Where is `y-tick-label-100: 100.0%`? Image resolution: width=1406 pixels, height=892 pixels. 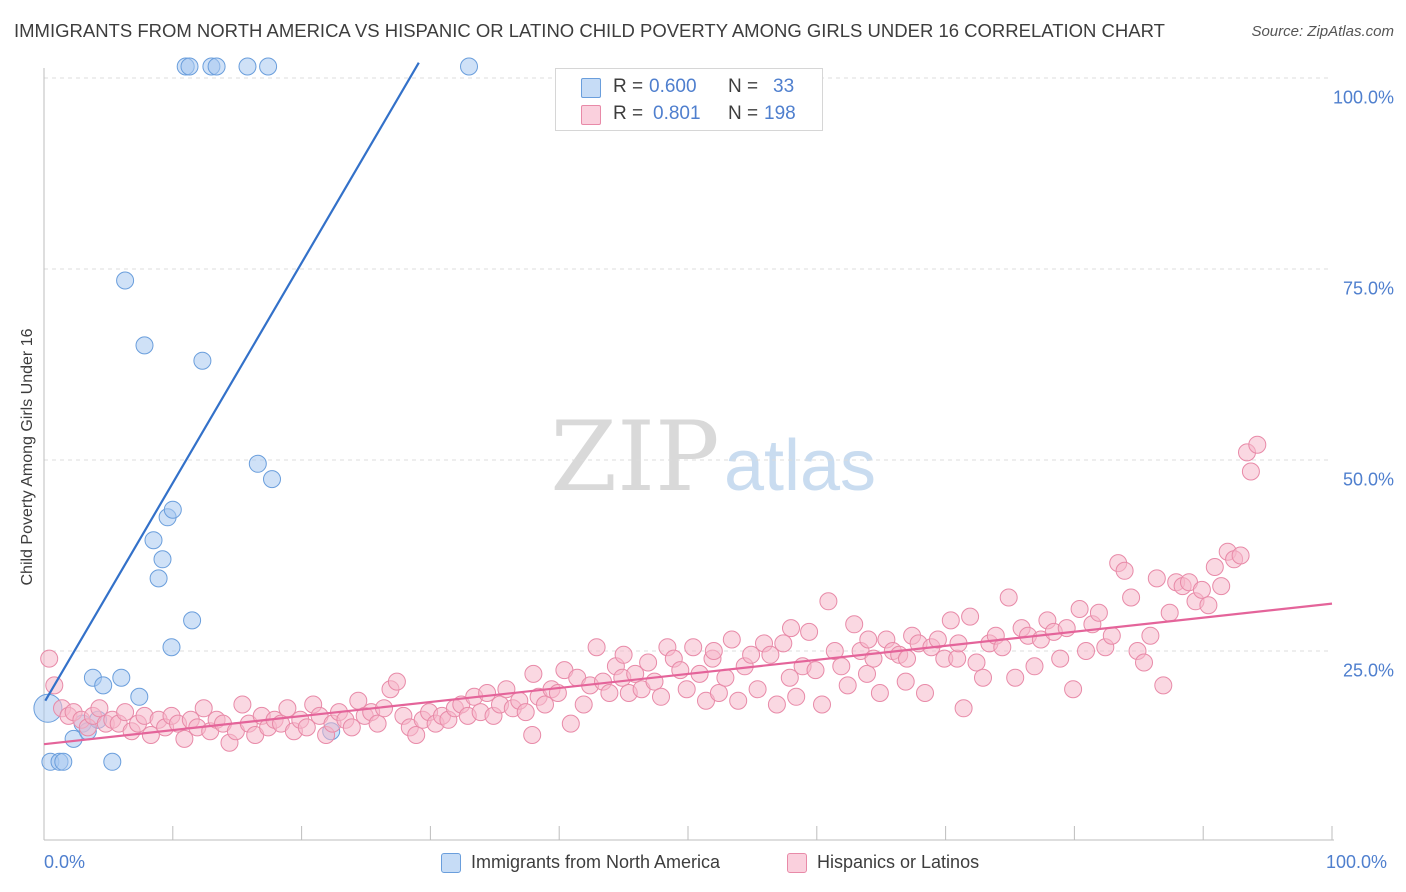
y-tick-label-100: 100.0% is located at coordinates (1363, 97).